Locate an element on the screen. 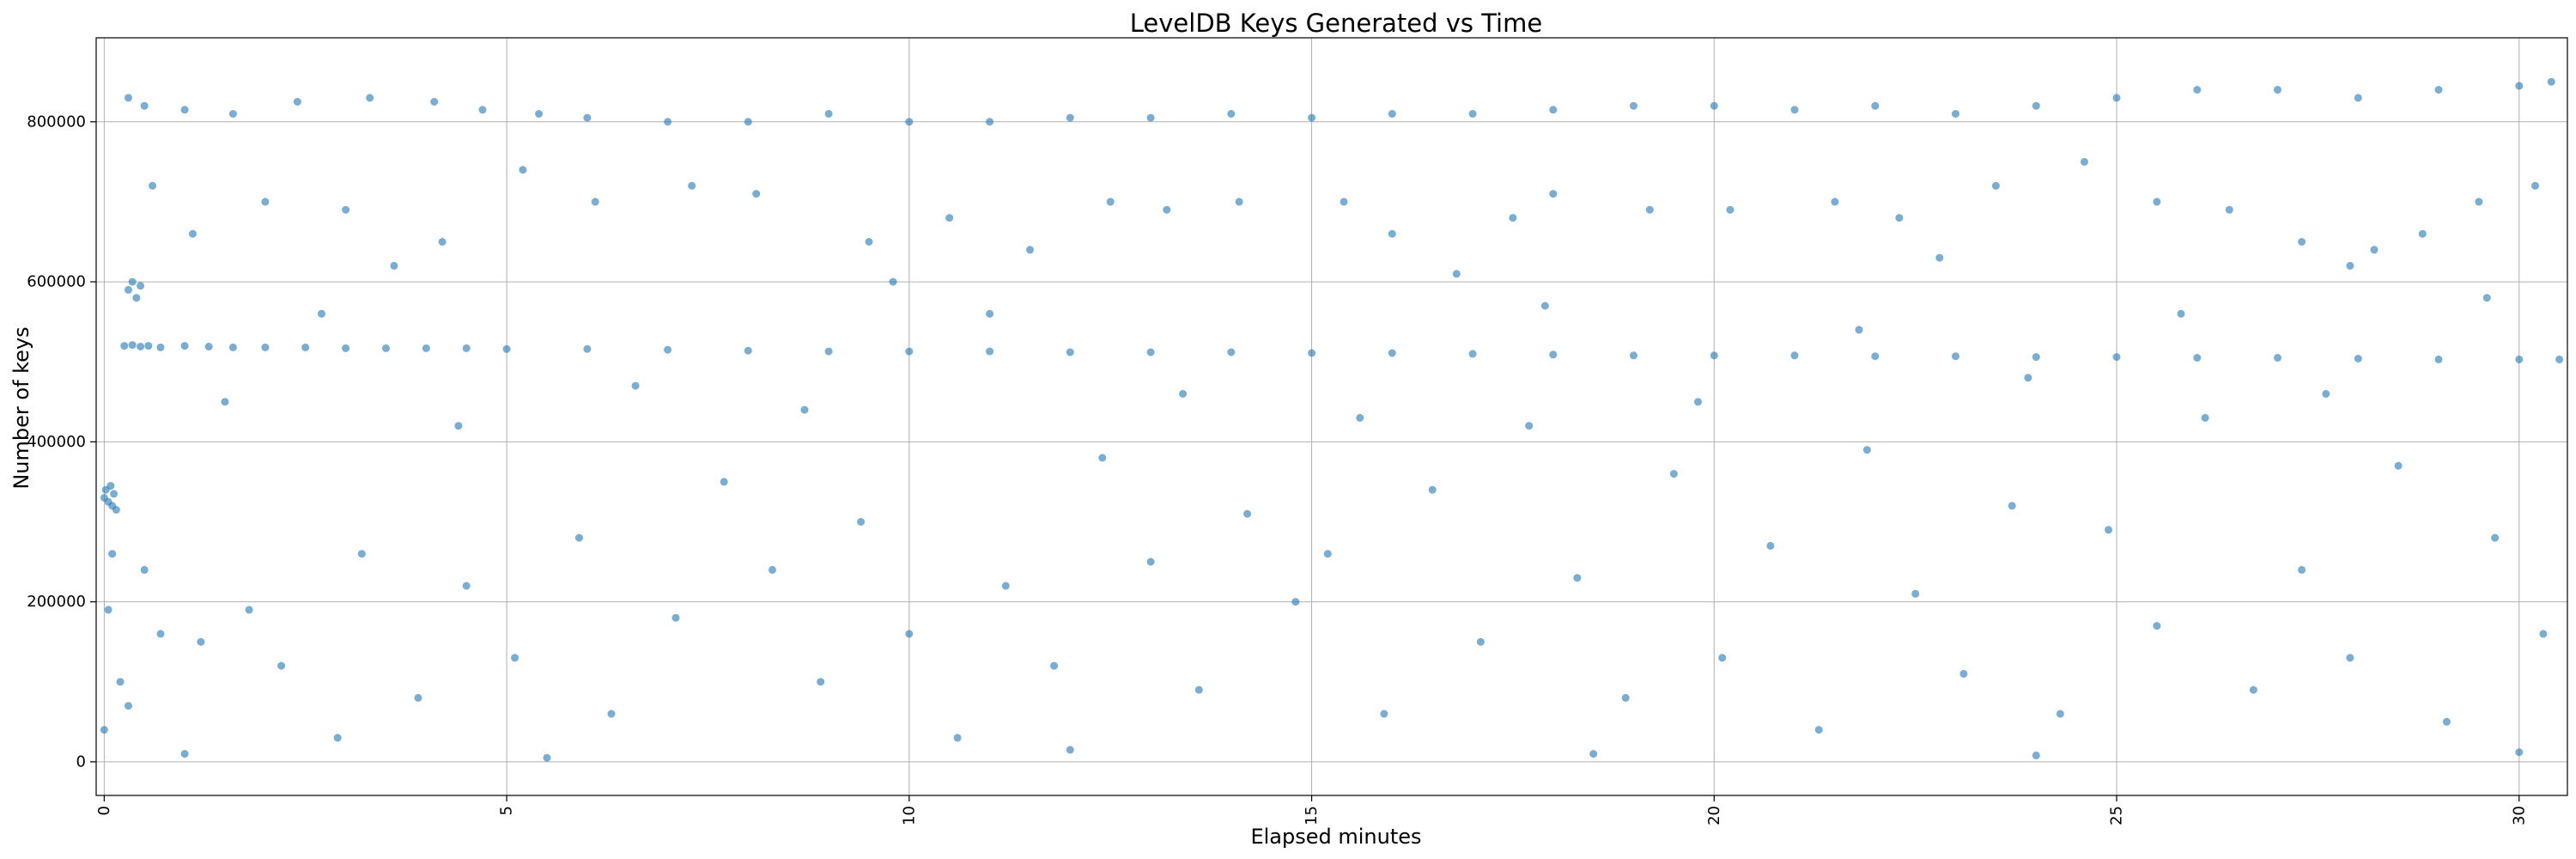 The image size is (2576, 859). x-axis-ticks: 0 5 10 15 20 25 30 is located at coordinates (1312, 810).